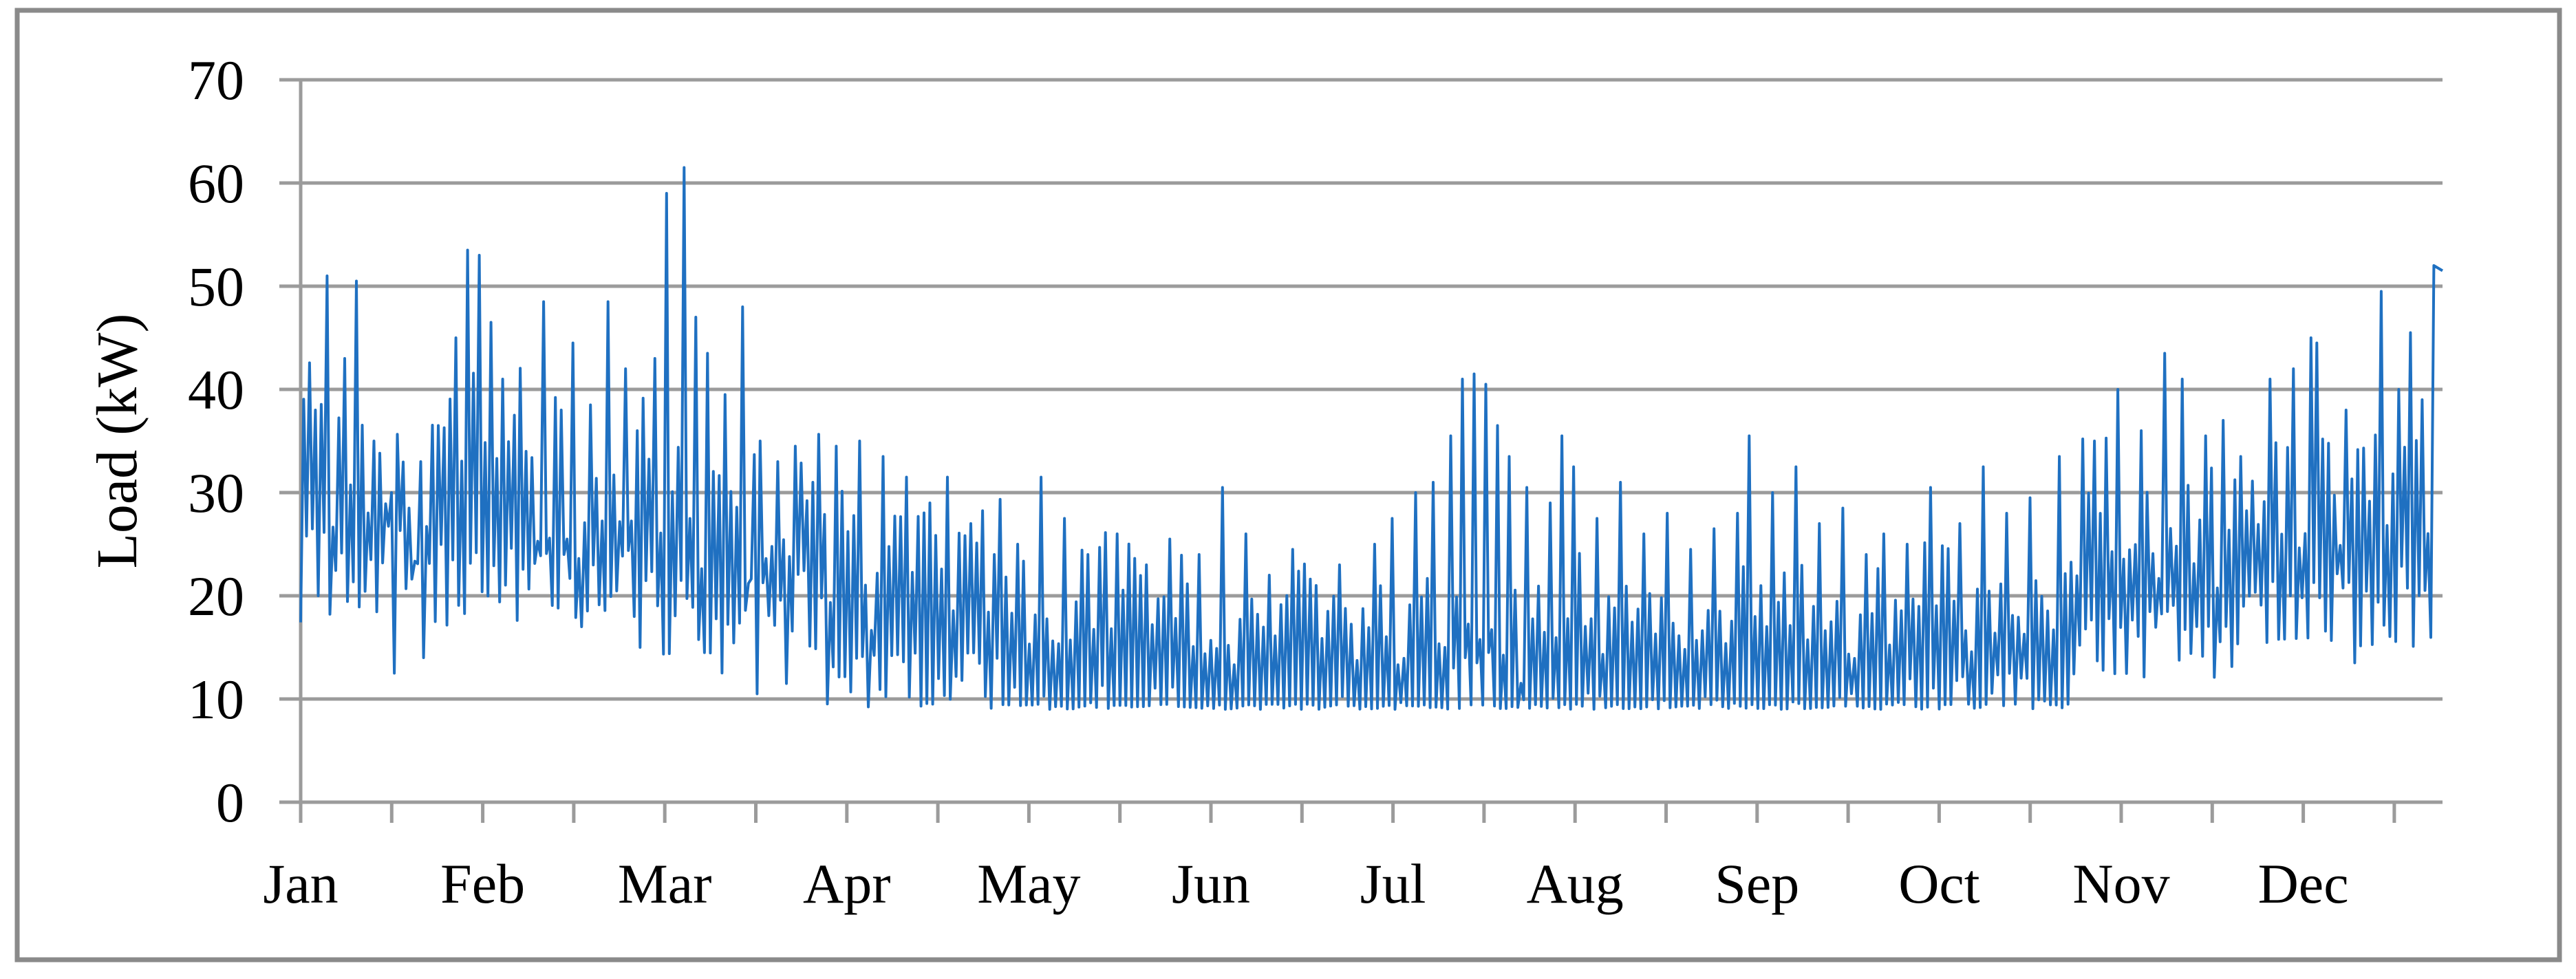  Describe the element at coordinates (216, 80) in the screenshot. I see `y-tick-label: 70` at that location.